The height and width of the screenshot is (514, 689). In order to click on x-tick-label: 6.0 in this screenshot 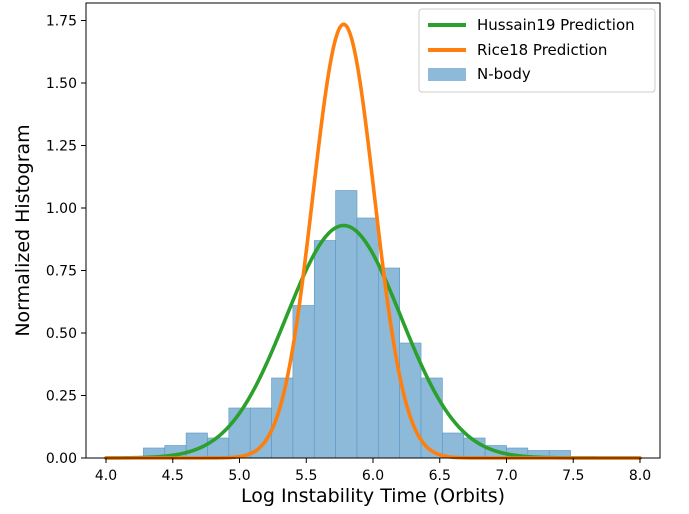, I will do `click(373, 476)`.